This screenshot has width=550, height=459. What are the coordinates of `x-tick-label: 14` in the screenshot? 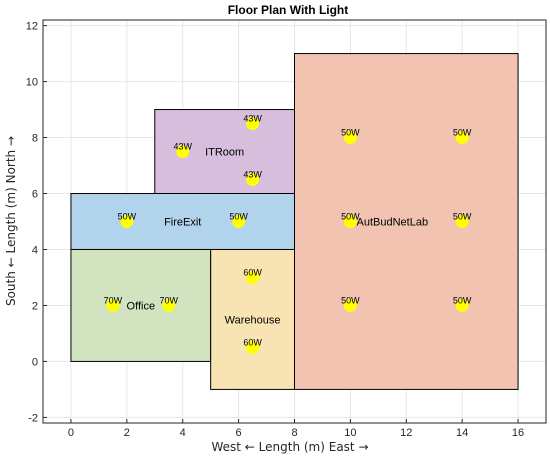 It's located at (462, 433).